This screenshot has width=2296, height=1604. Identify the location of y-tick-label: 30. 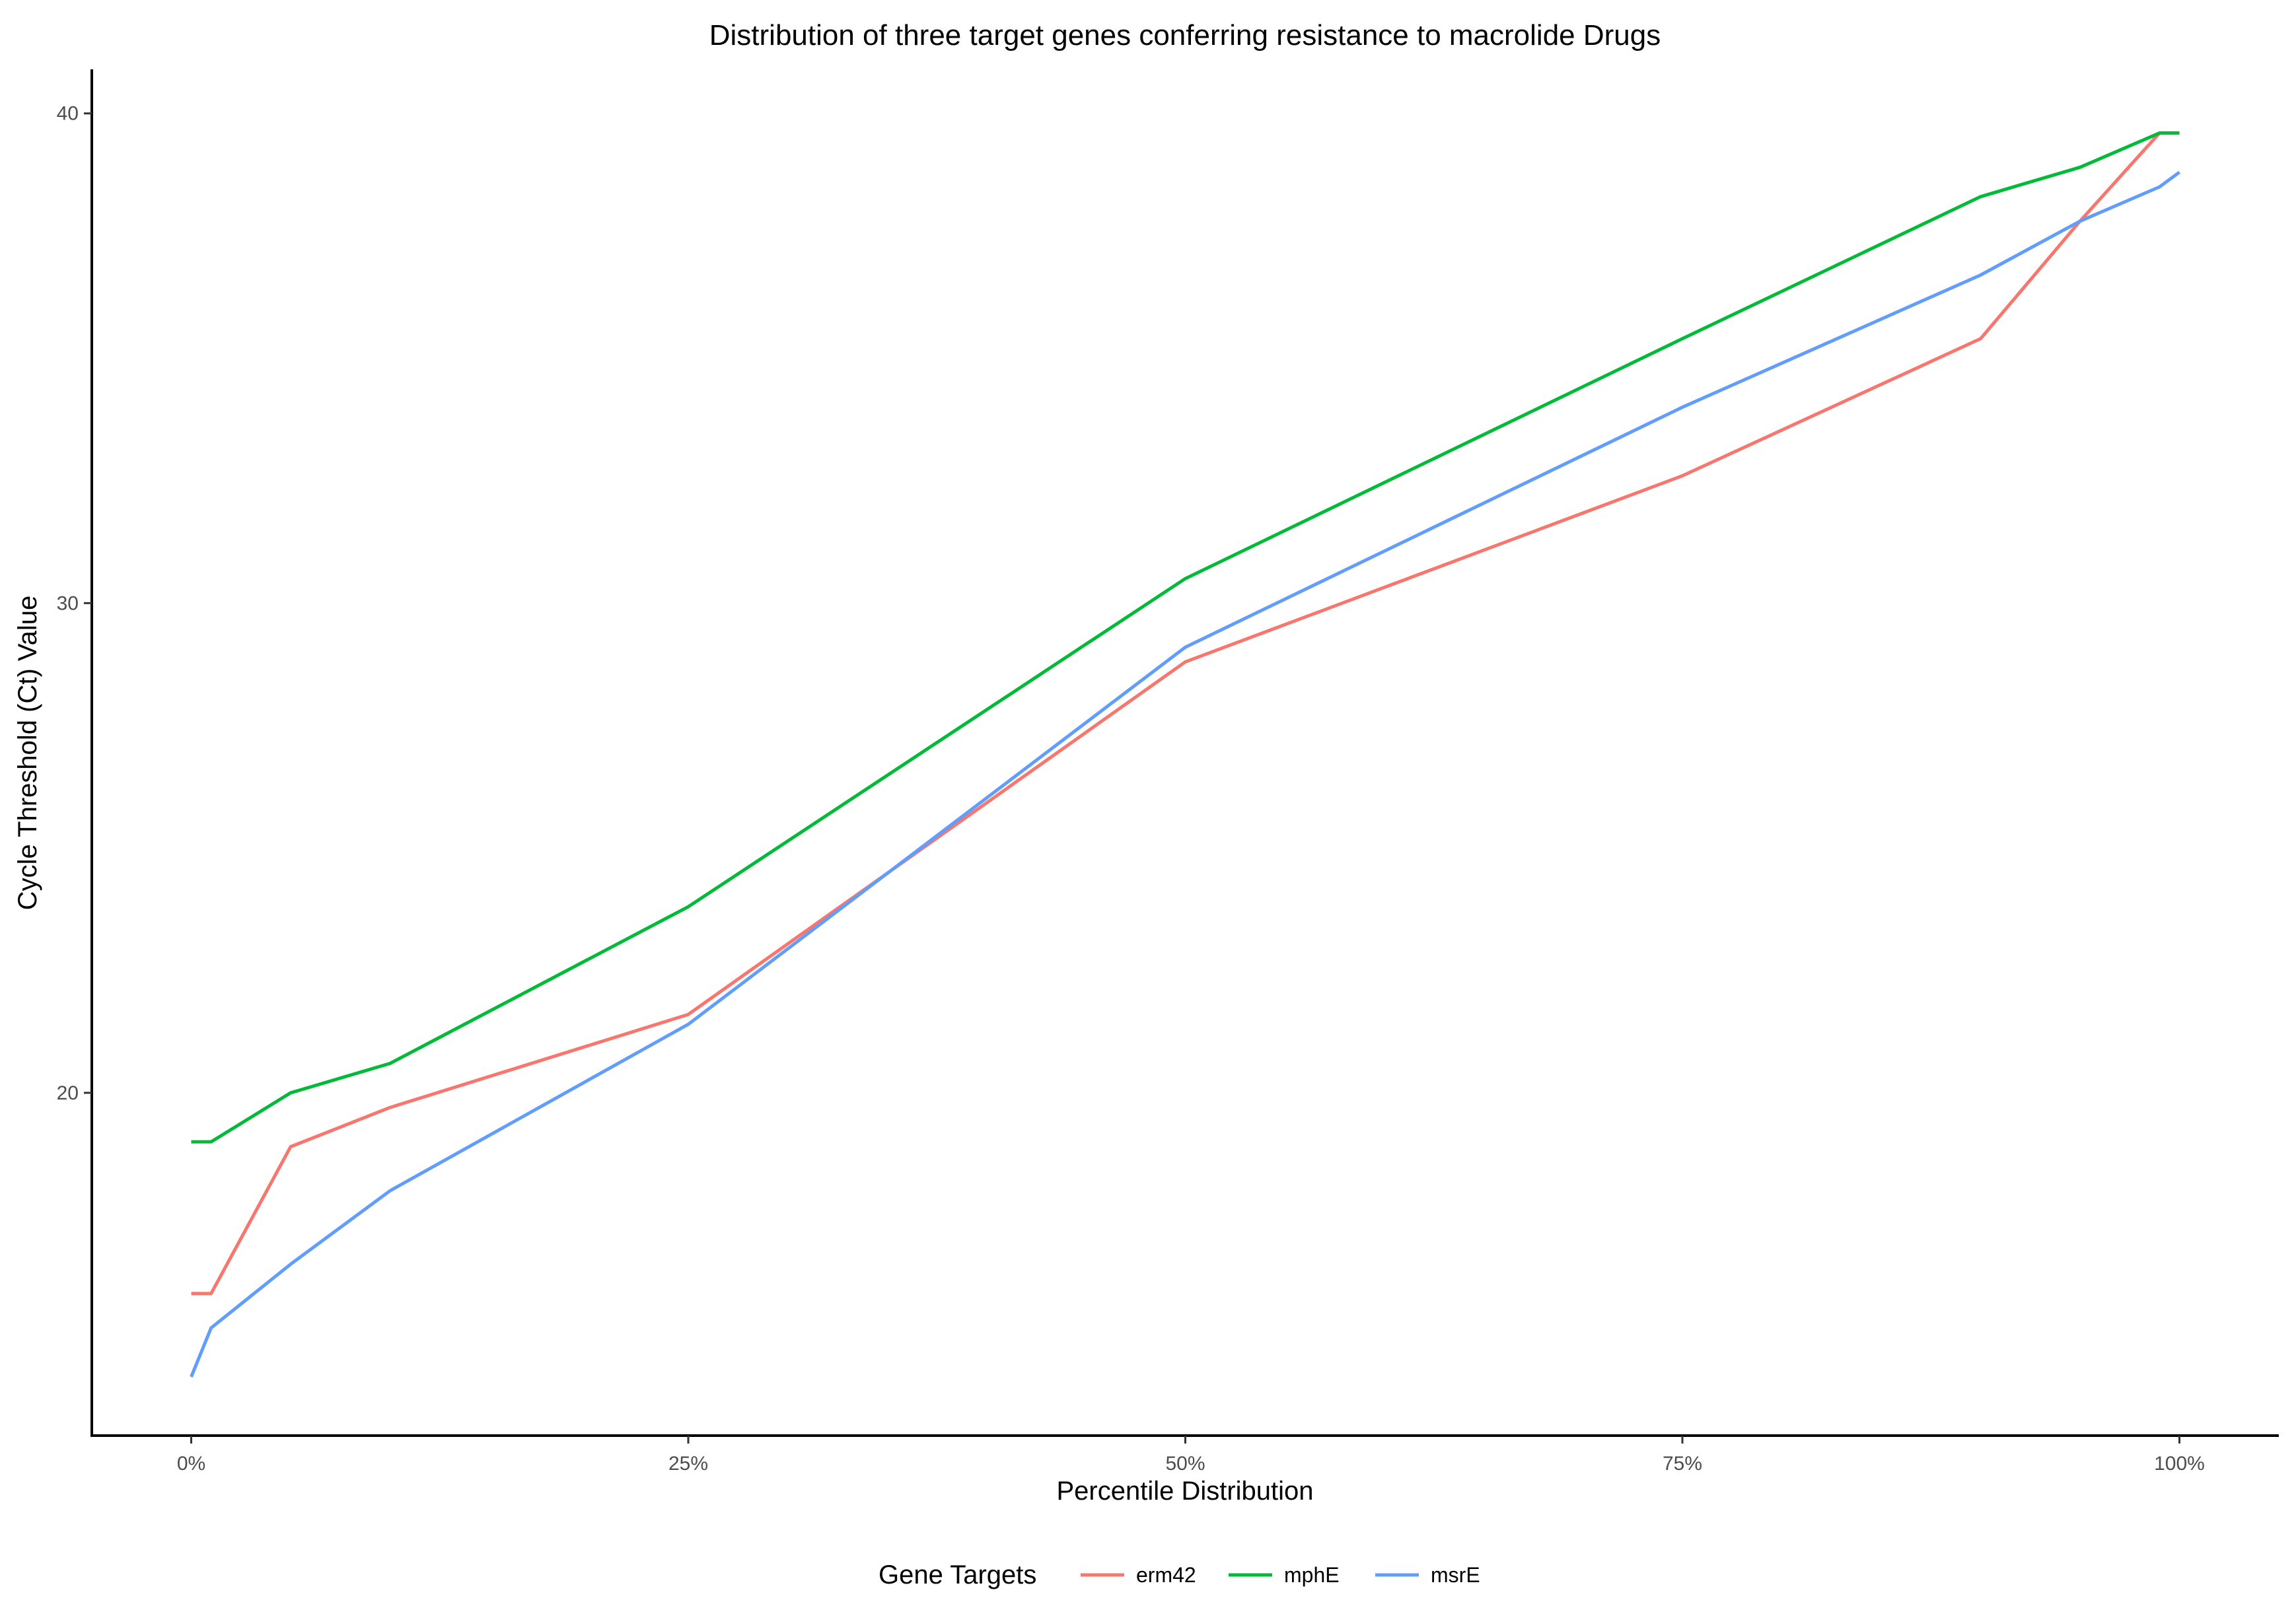
(68, 603).